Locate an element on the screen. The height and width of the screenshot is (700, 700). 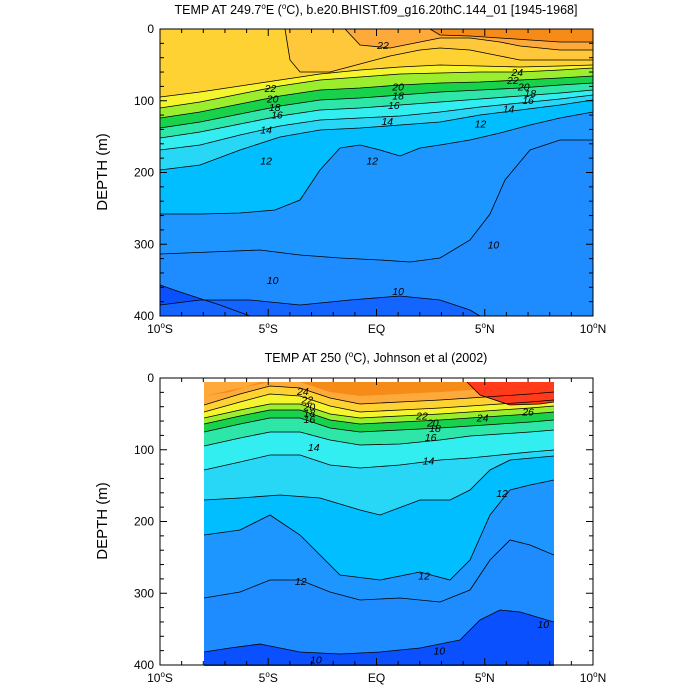
contour-label: 26 is located at coordinates (527, 413).